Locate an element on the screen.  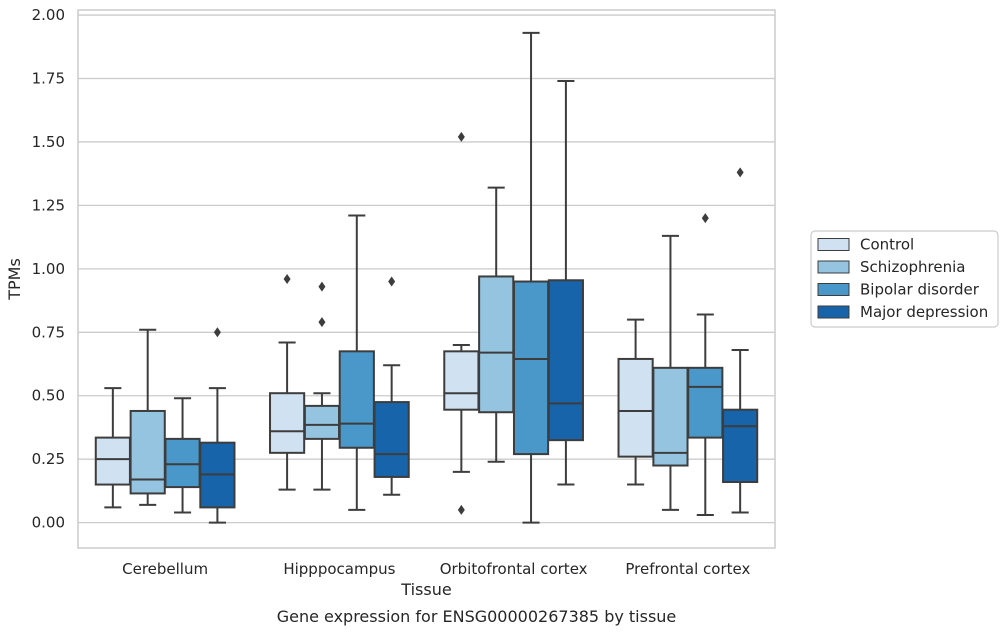
y-tick-label: 1.00 is located at coordinates (48, 269).